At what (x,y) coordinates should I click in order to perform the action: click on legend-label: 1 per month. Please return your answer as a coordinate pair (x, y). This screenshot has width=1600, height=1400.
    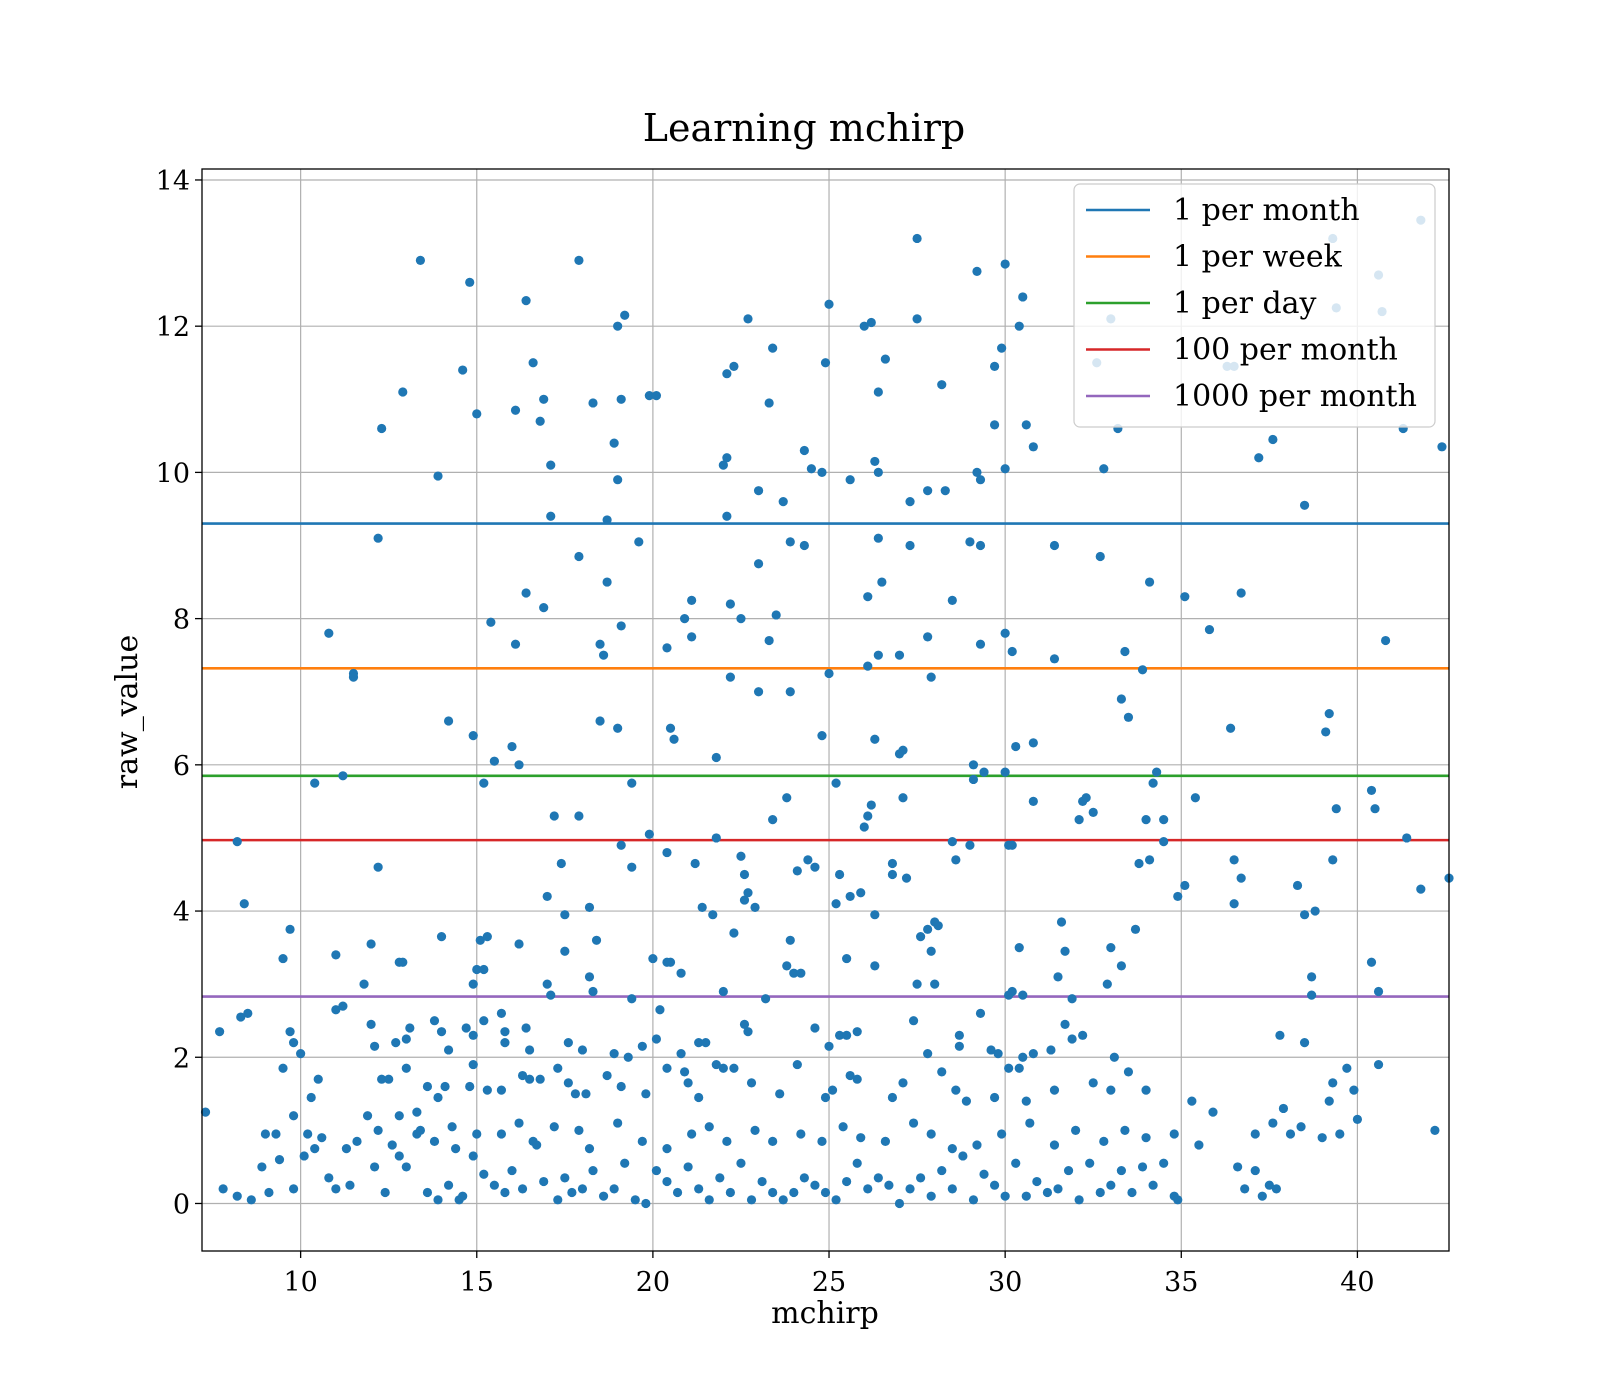
    Looking at the image, I should click on (1266, 210).